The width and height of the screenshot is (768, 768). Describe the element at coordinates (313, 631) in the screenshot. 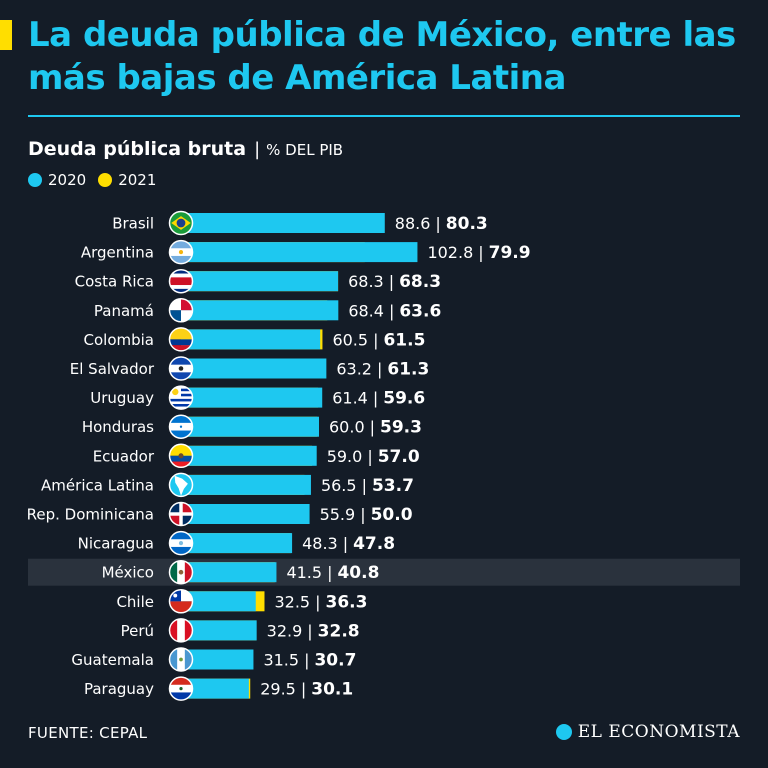

I see `data-labels-peru: 32.9 | 32.8` at that location.